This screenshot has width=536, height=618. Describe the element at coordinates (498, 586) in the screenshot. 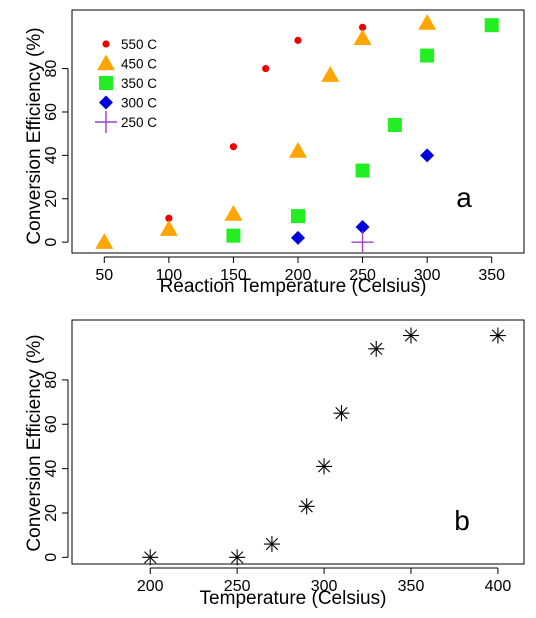

I see `panel-b-x-tick-label: 400` at that location.